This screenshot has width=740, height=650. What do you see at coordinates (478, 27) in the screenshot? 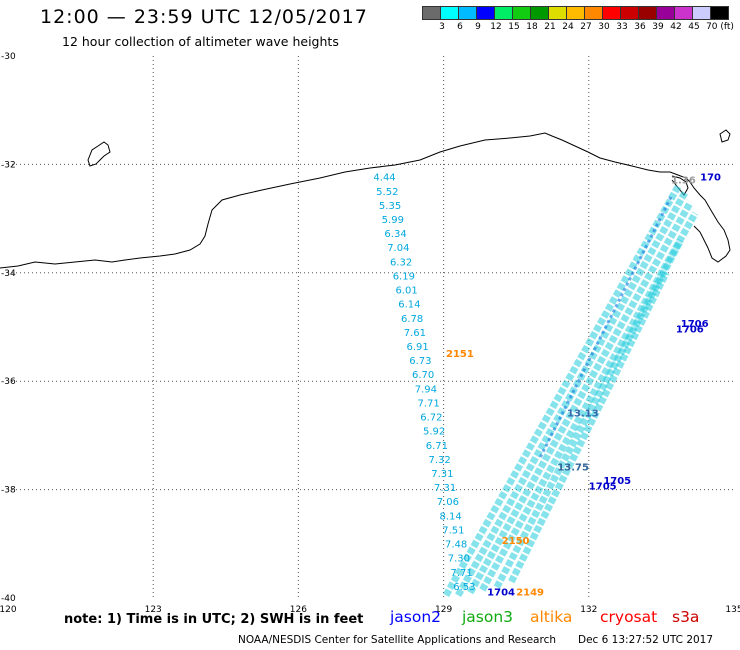
I see `color-legend-label: 9` at bounding box center [478, 27].